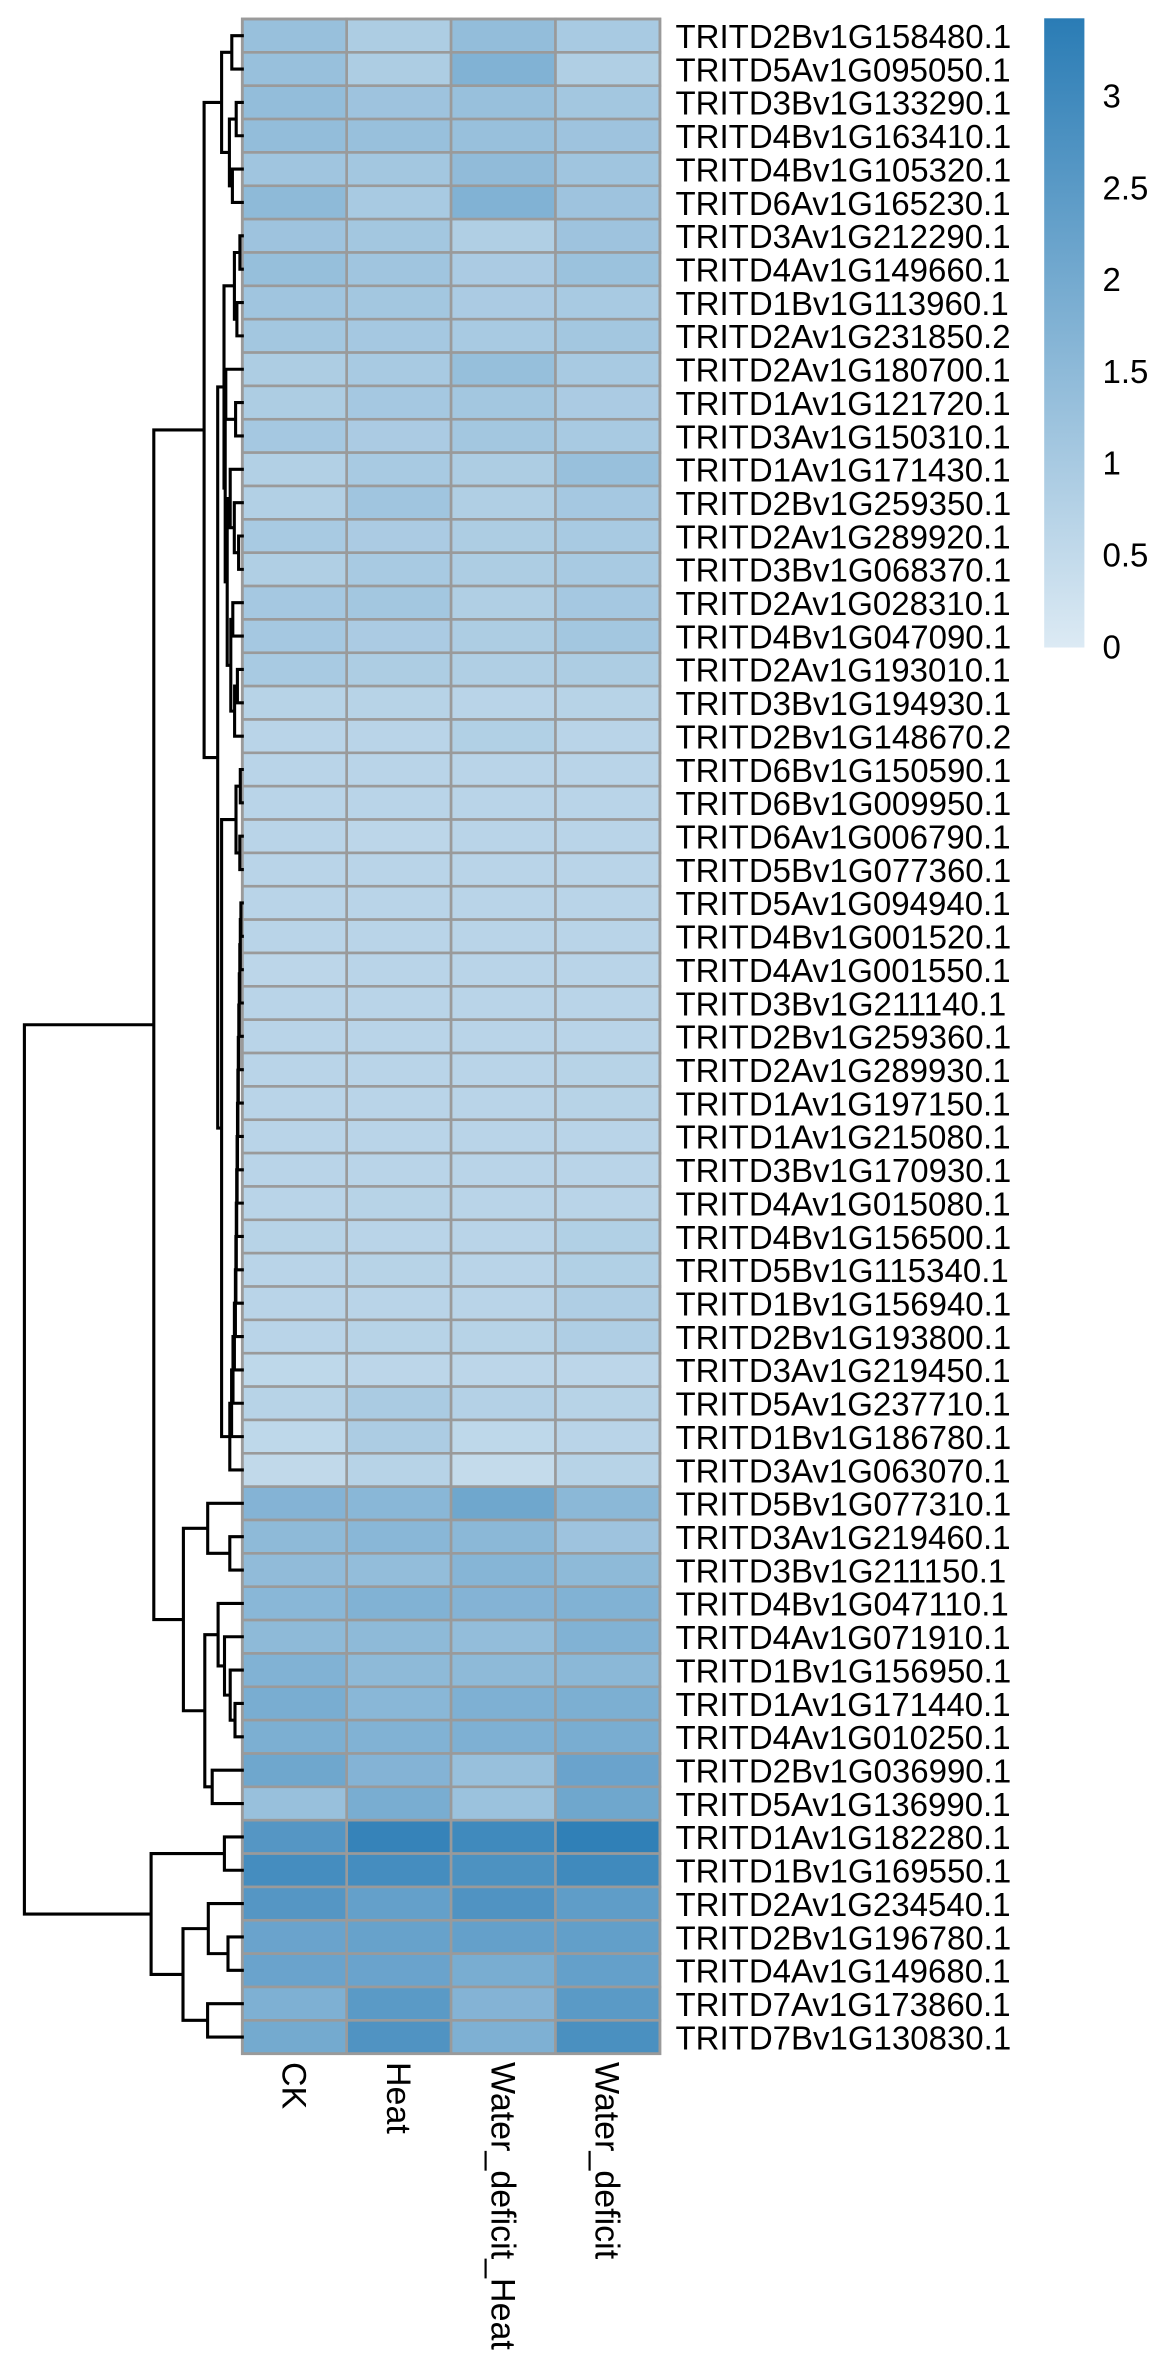 This screenshot has width=1170, height=2377. Describe the element at coordinates (844, 1670) in the screenshot. I see `svg-text: TRITD1Bv1G156950.1` at that location.